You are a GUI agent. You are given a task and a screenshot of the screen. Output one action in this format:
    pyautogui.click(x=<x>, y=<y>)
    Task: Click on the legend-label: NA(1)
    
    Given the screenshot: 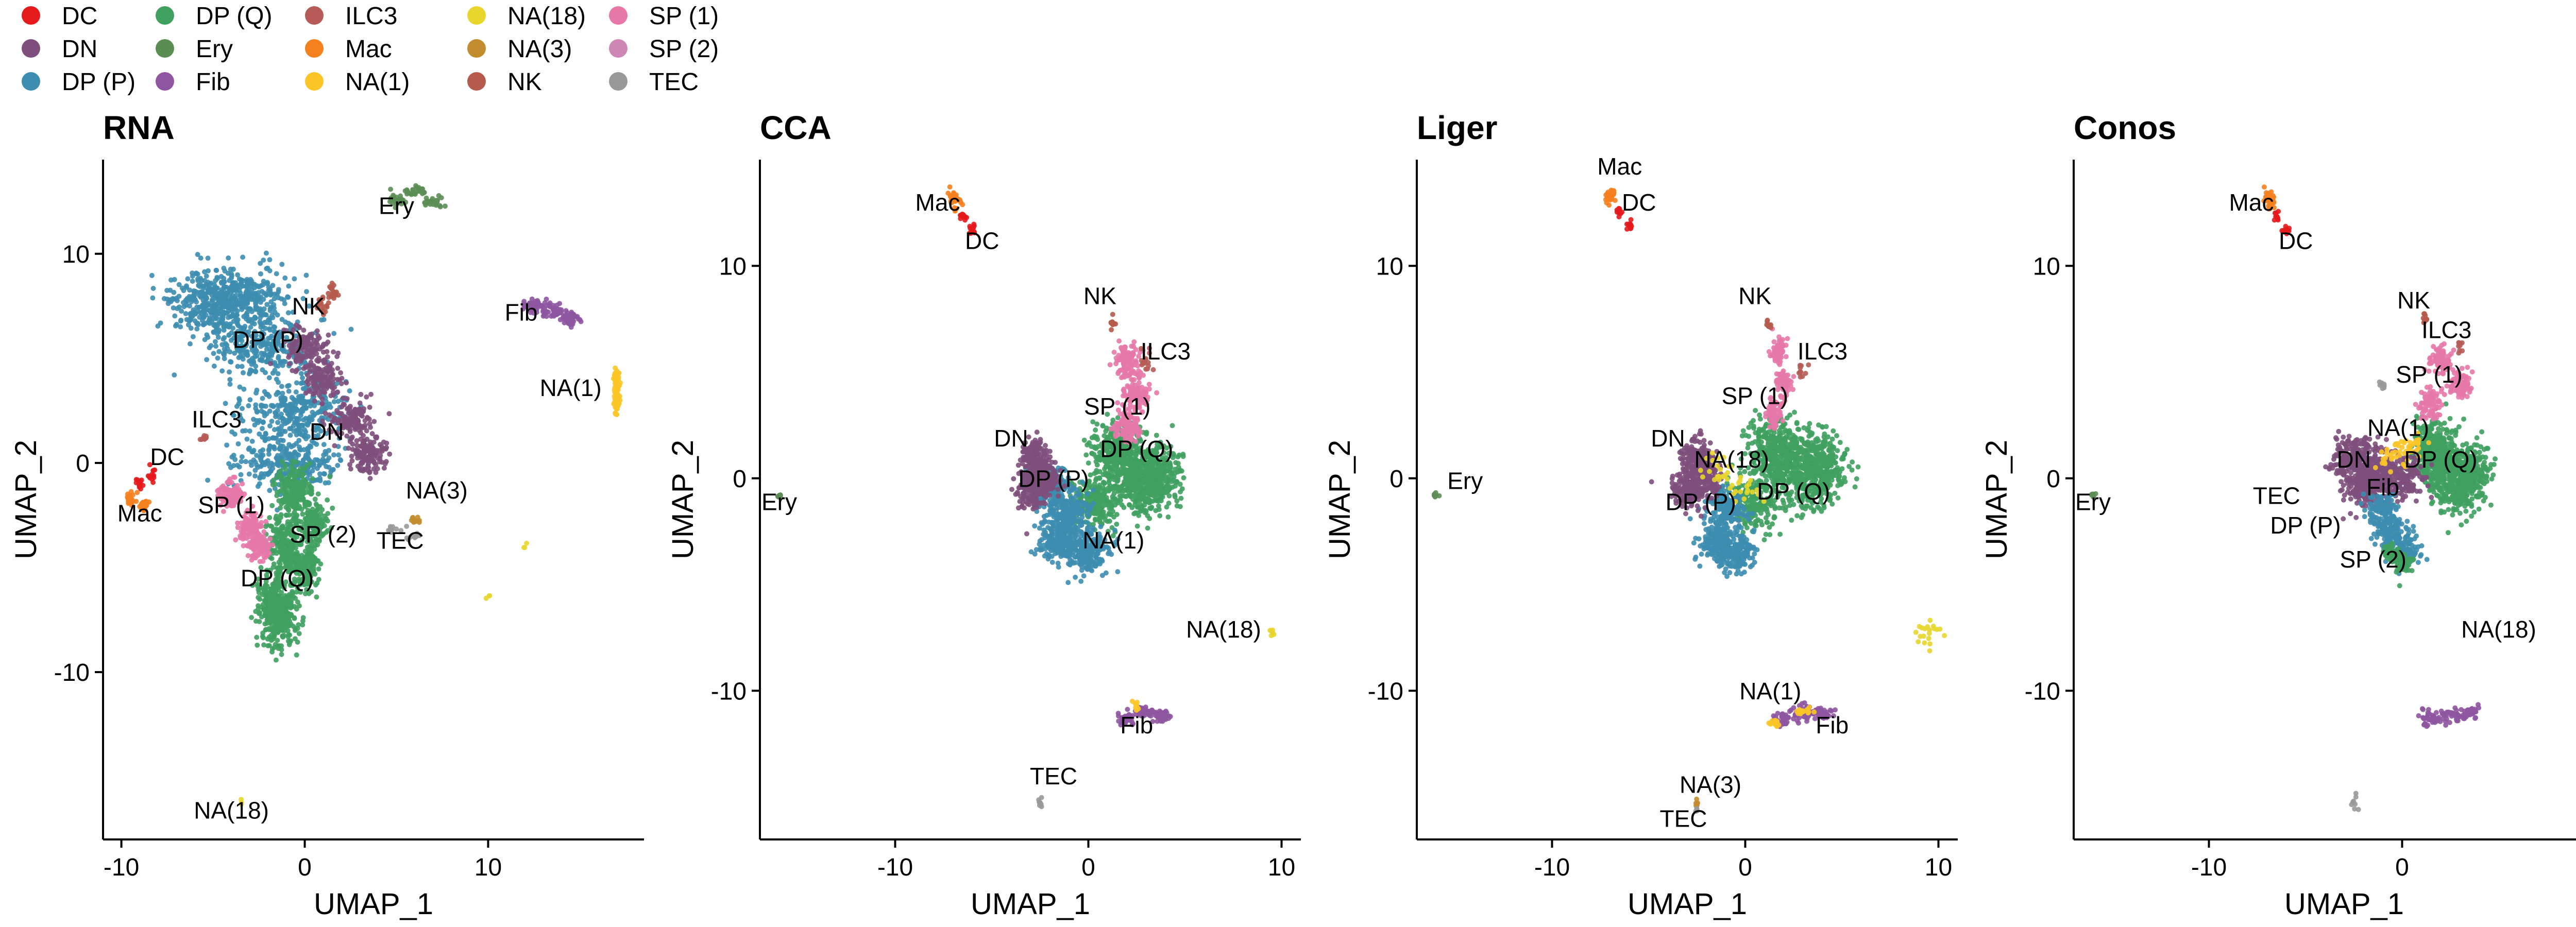 What is the action you would take?
    pyautogui.click(x=377, y=82)
    